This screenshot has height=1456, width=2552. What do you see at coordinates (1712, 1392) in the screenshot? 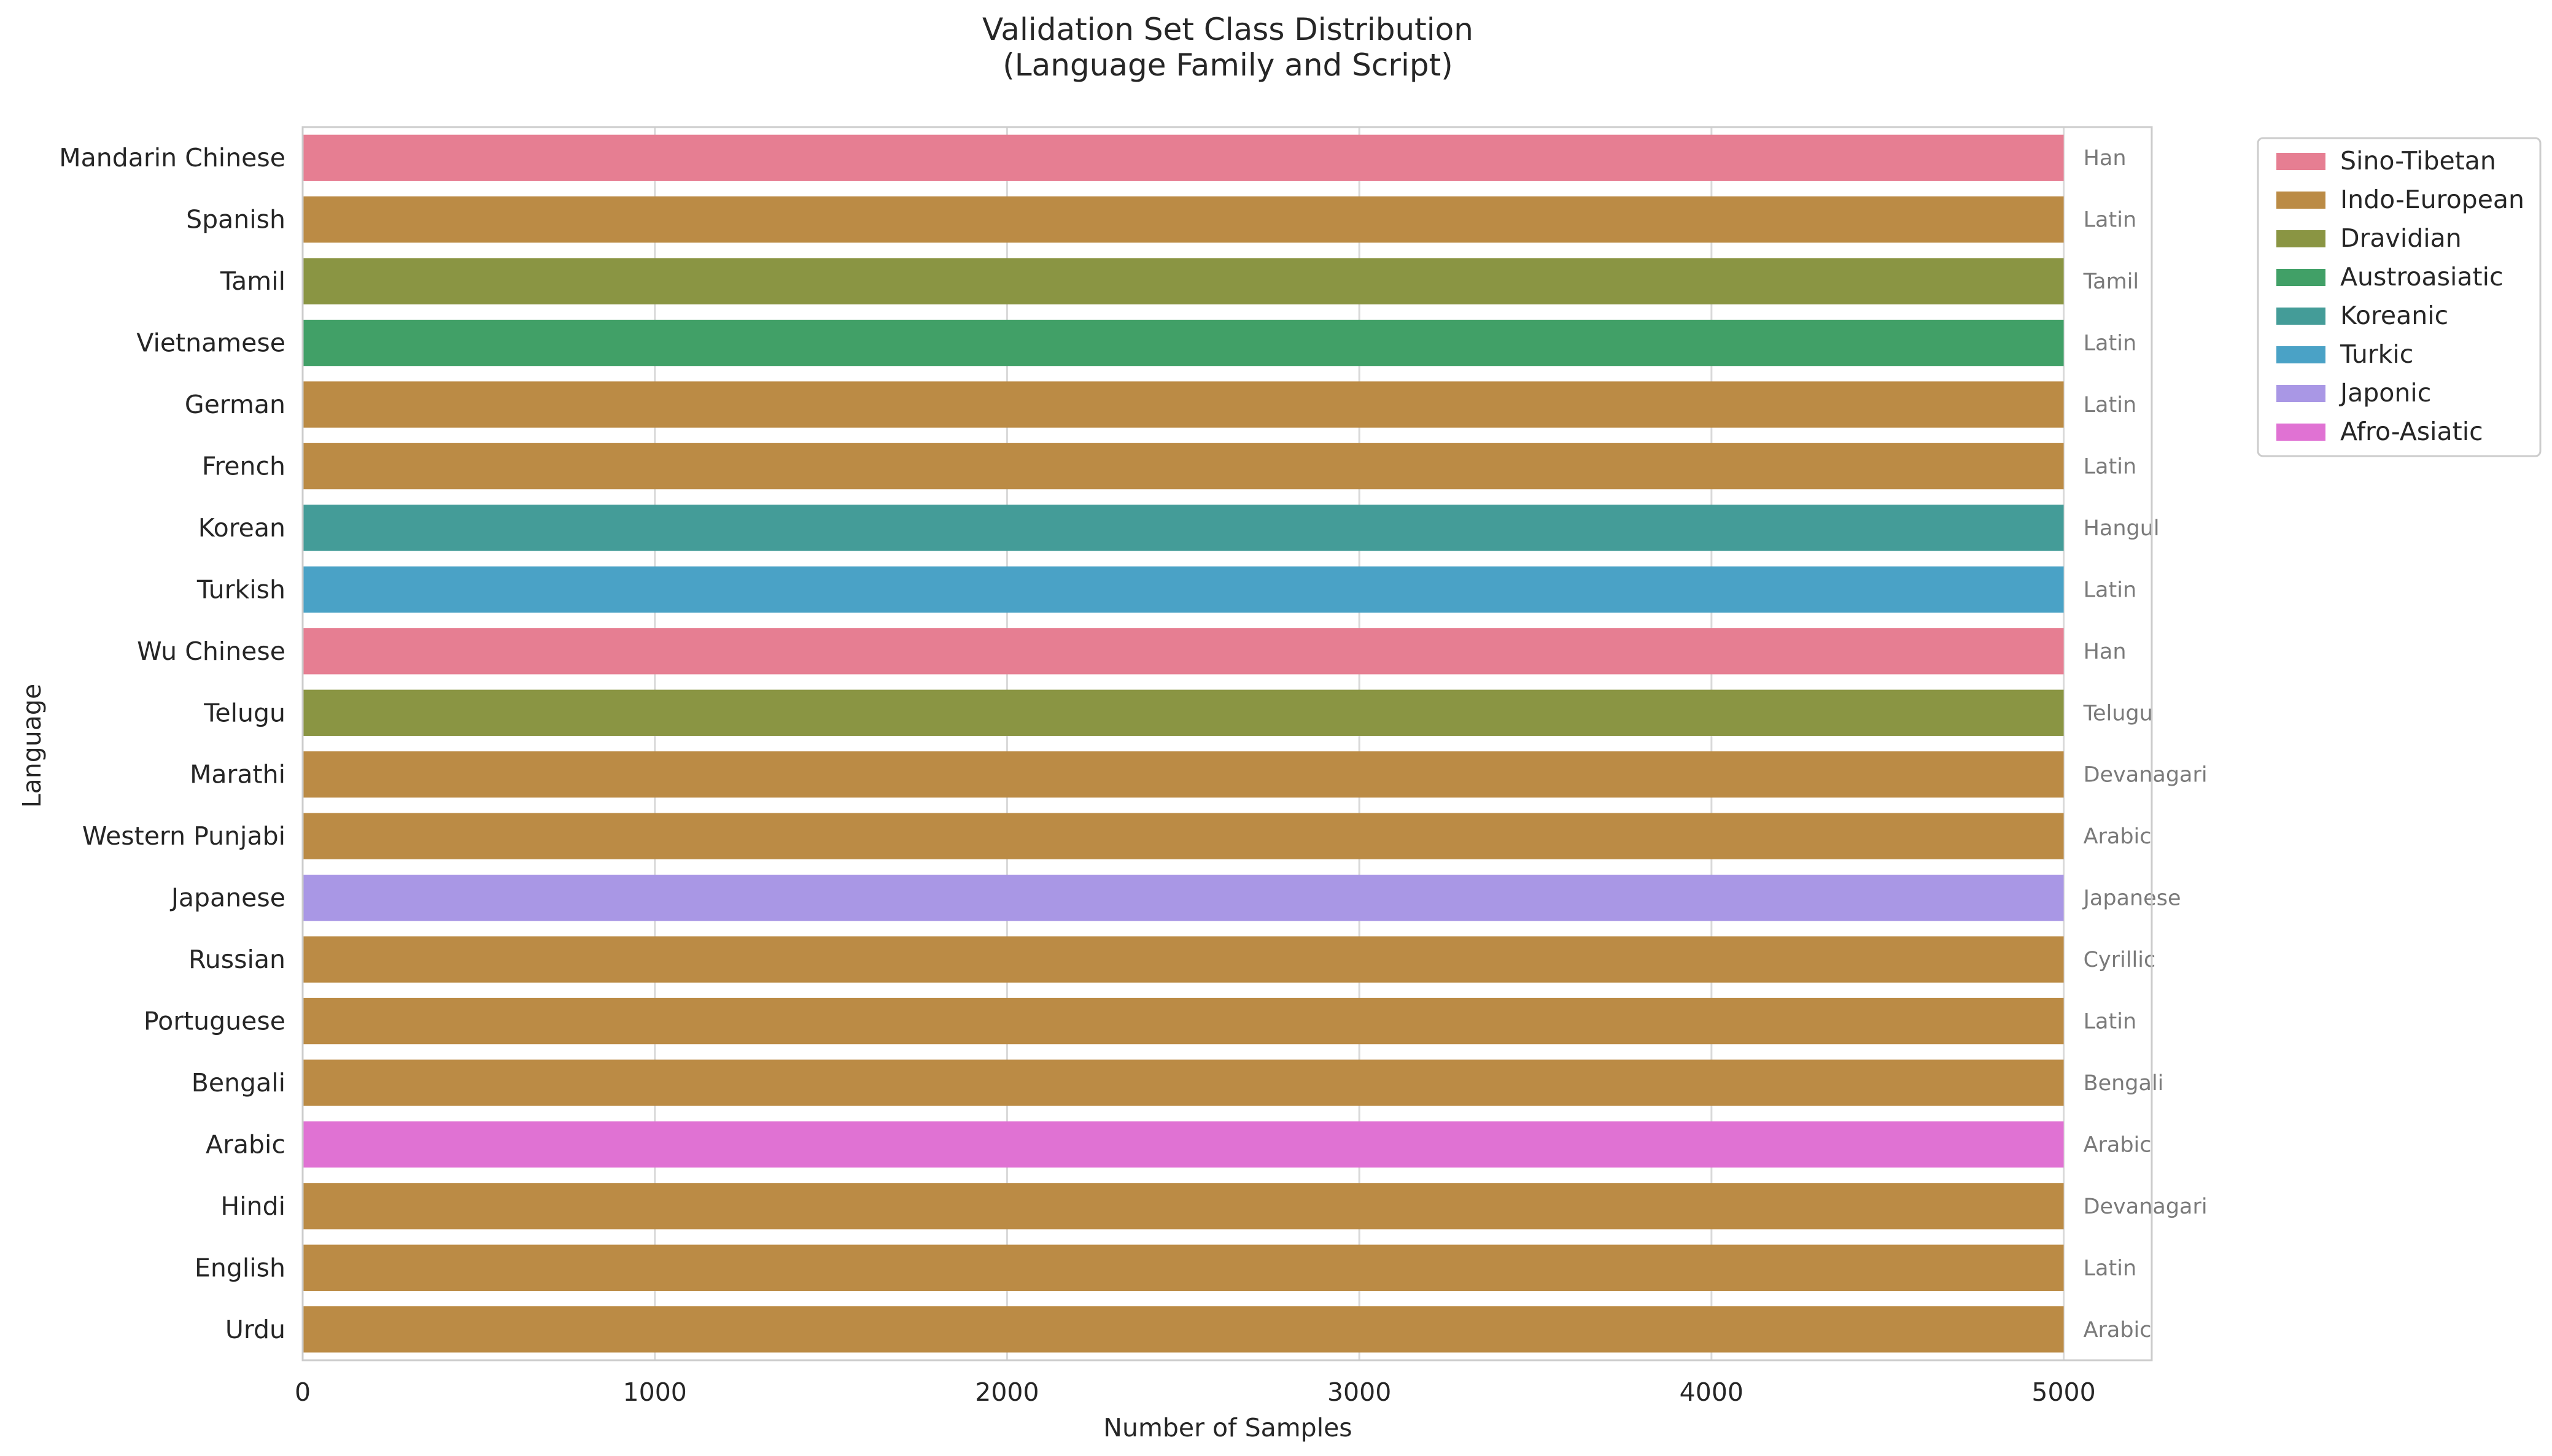
I see `x-tick-label: 4000` at bounding box center [1712, 1392].